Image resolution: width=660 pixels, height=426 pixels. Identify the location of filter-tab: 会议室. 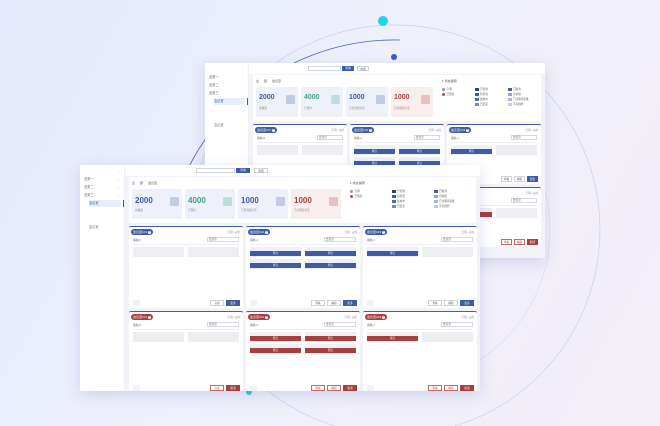
(277, 81).